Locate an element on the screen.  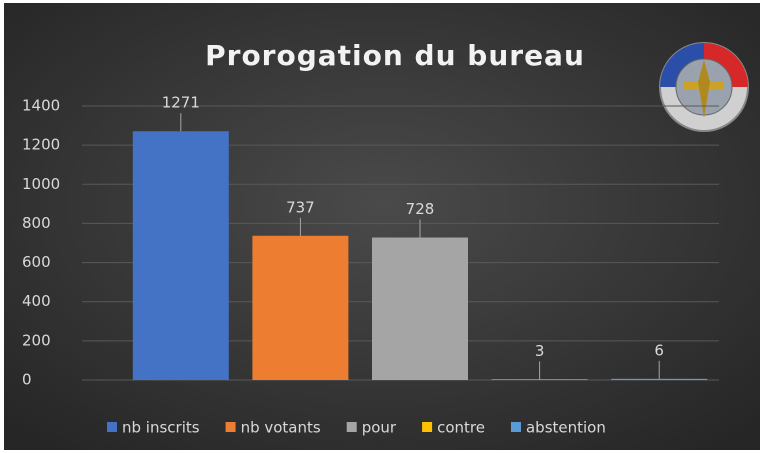
y-tick-label: 600 is located at coordinates (36, 262).